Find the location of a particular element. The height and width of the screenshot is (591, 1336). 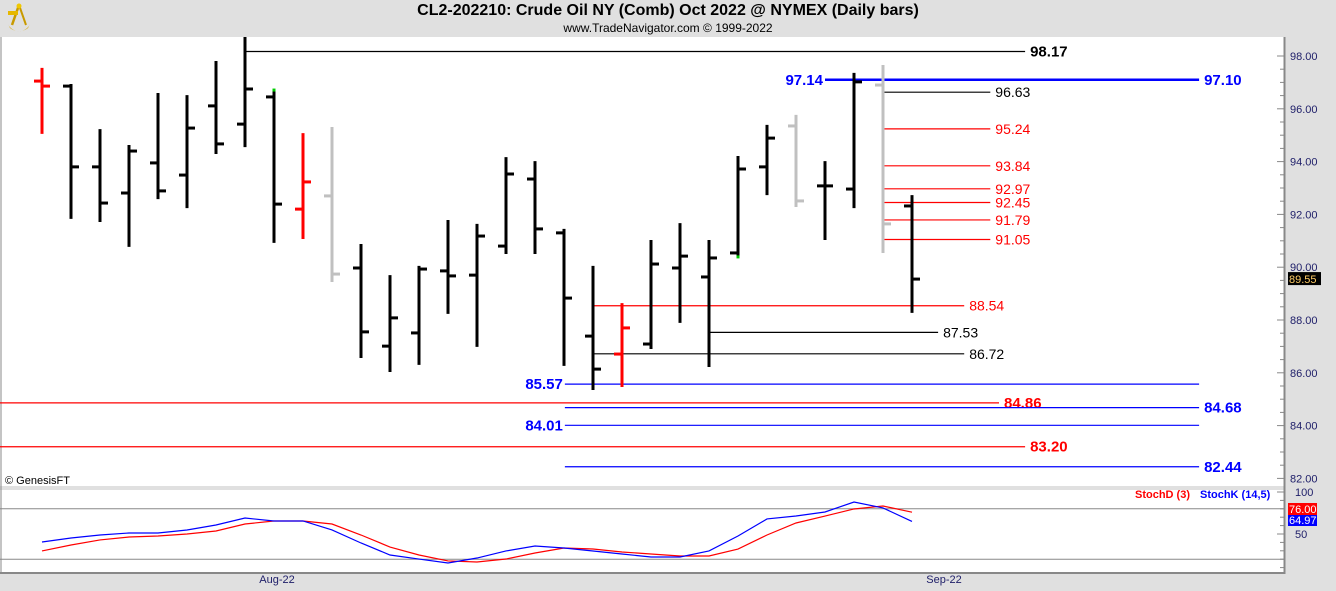

level-label: 98.17 is located at coordinates (1049, 52).